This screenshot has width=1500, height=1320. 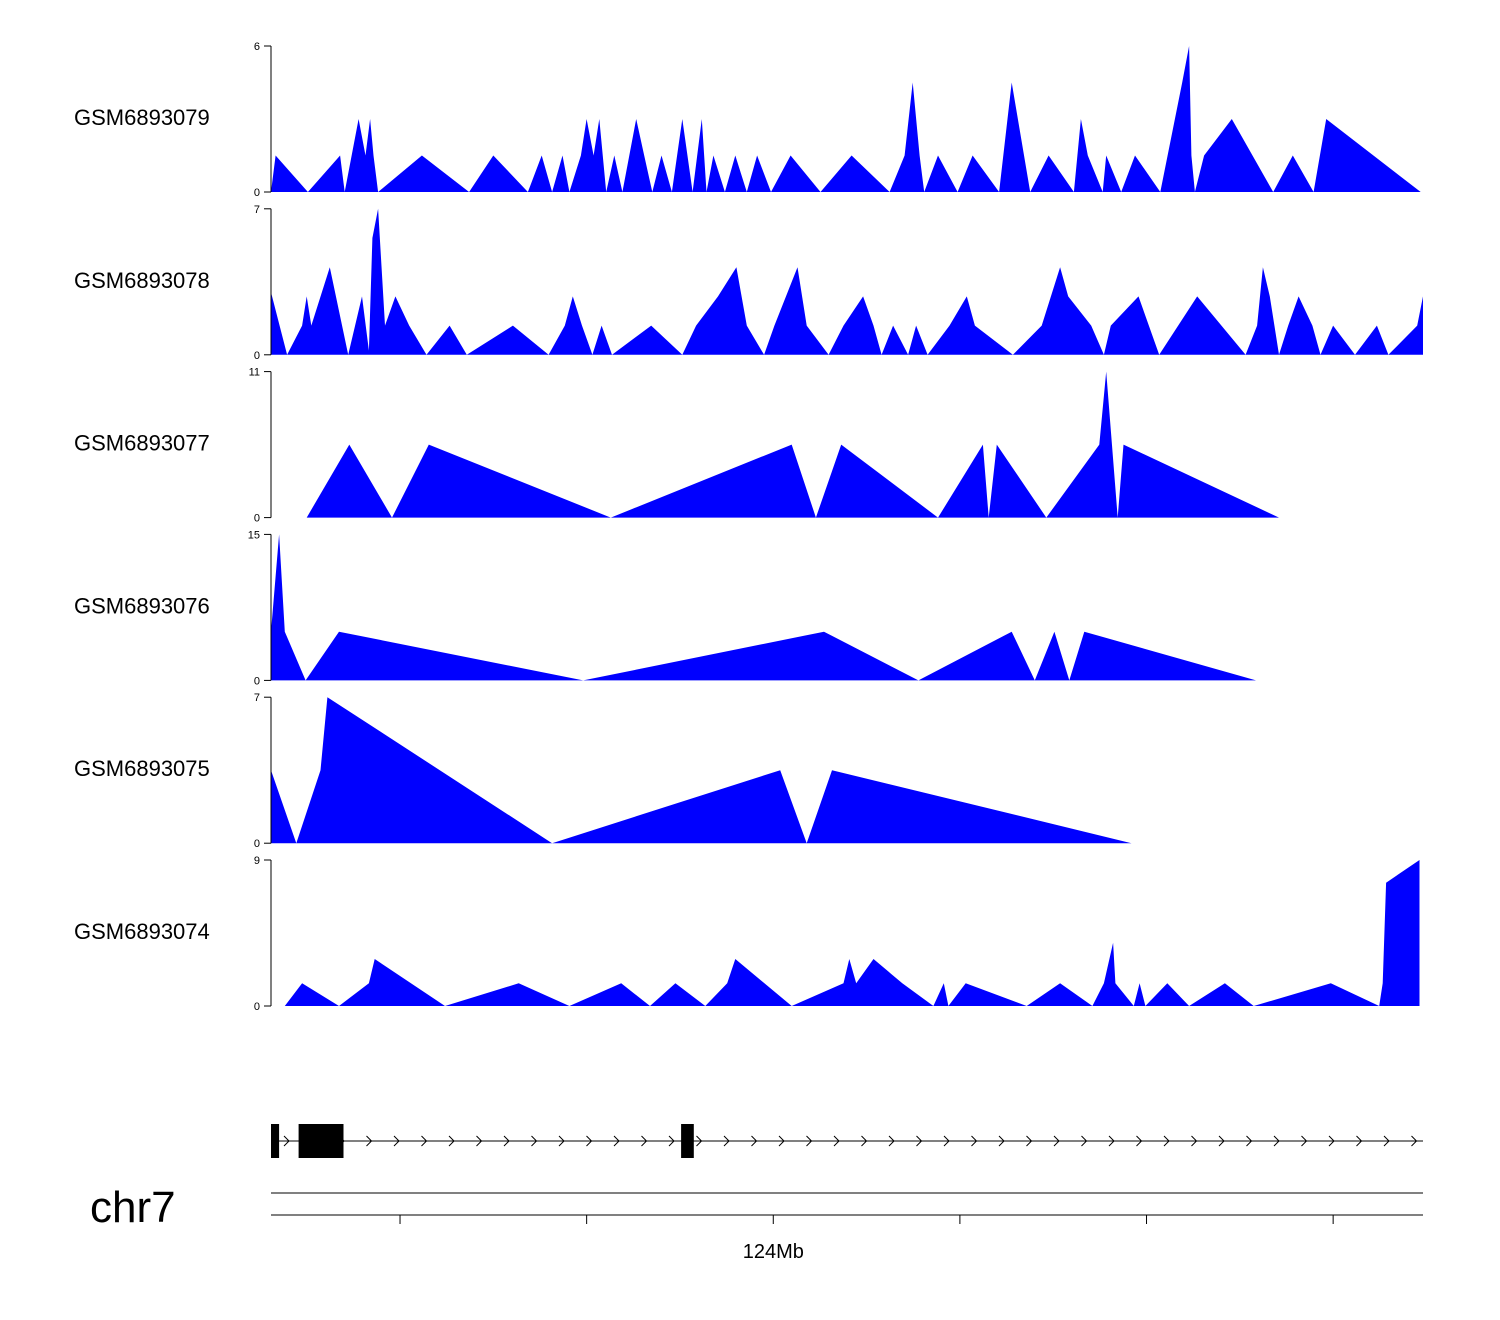 What do you see at coordinates (254, 535) in the screenshot?
I see `y-tick-label-max: 15` at bounding box center [254, 535].